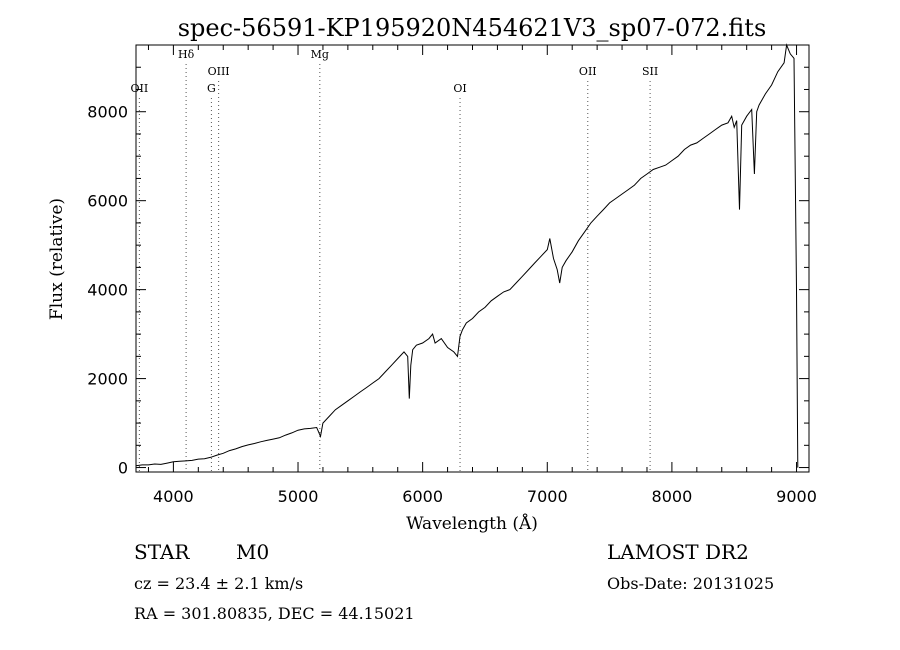 Image resolution: width=900 pixels, height=650 pixels. What do you see at coordinates (298, 496) in the screenshot?
I see `x-tick-label: 5000` at bounding box center [298, 496].